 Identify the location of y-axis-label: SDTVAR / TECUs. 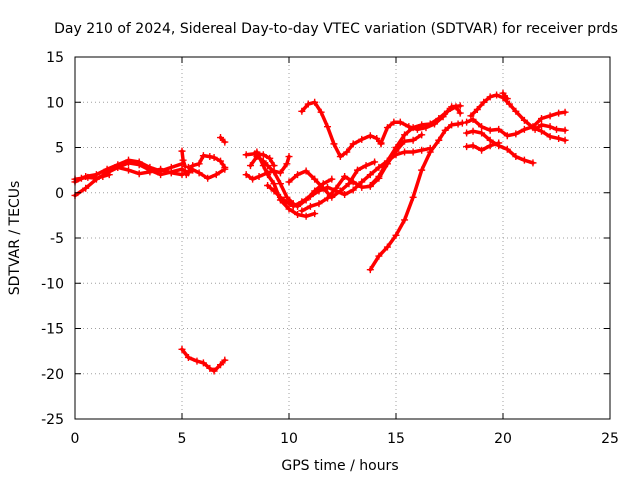
(15, 238).